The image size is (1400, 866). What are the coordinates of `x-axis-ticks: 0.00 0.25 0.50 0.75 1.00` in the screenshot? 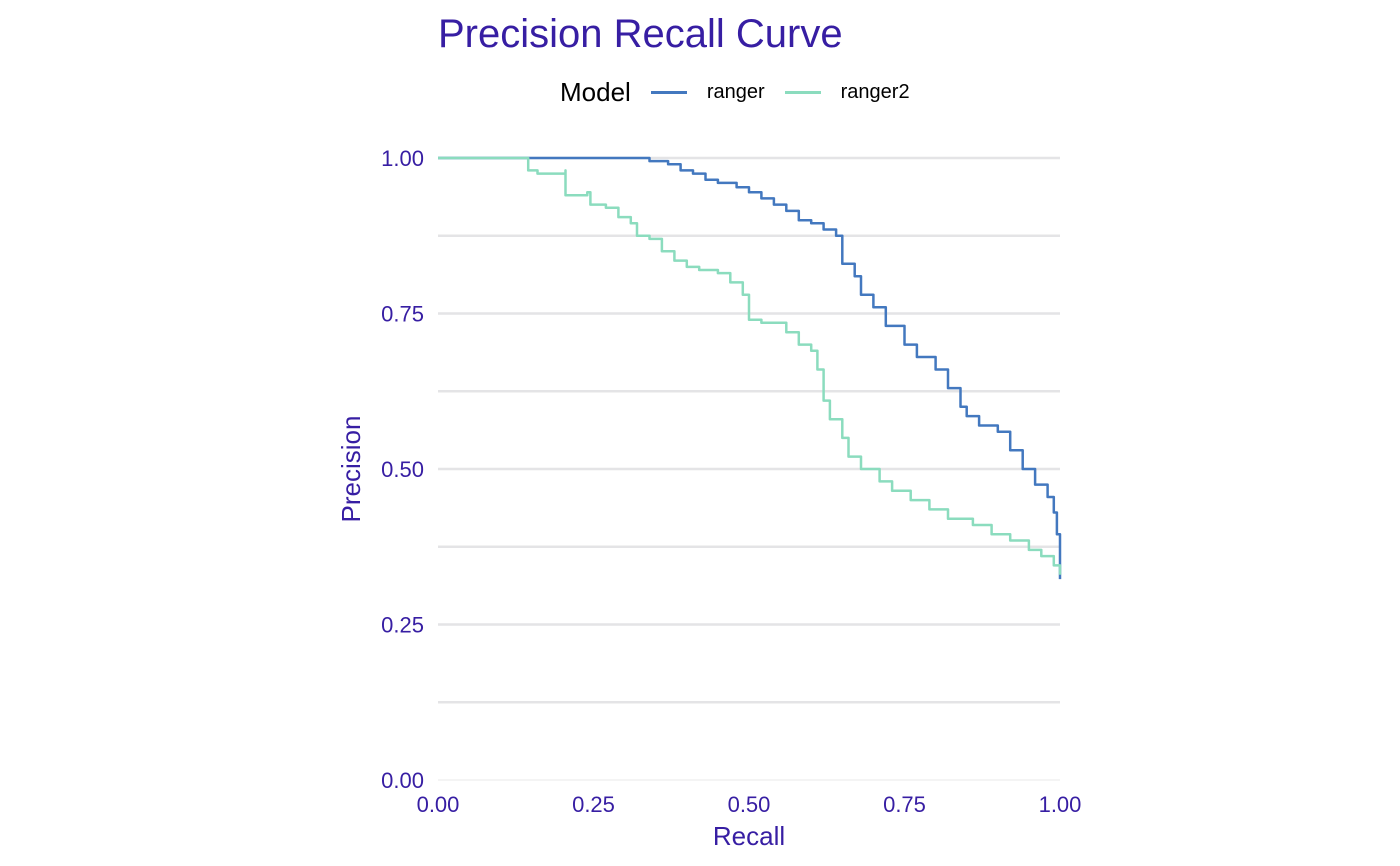 It's located at (749, 804).